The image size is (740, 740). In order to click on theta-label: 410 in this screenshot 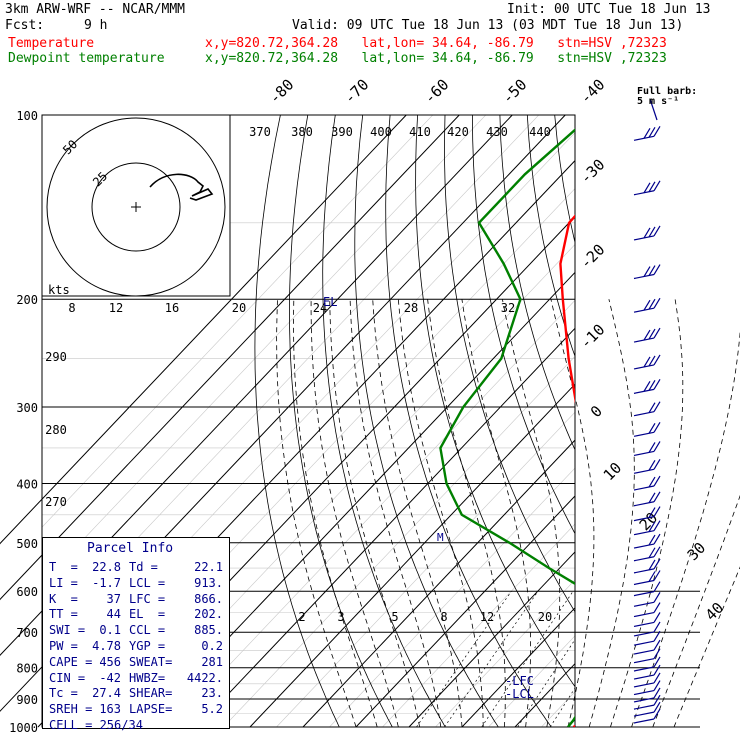, I will do `click(420, 132)`.